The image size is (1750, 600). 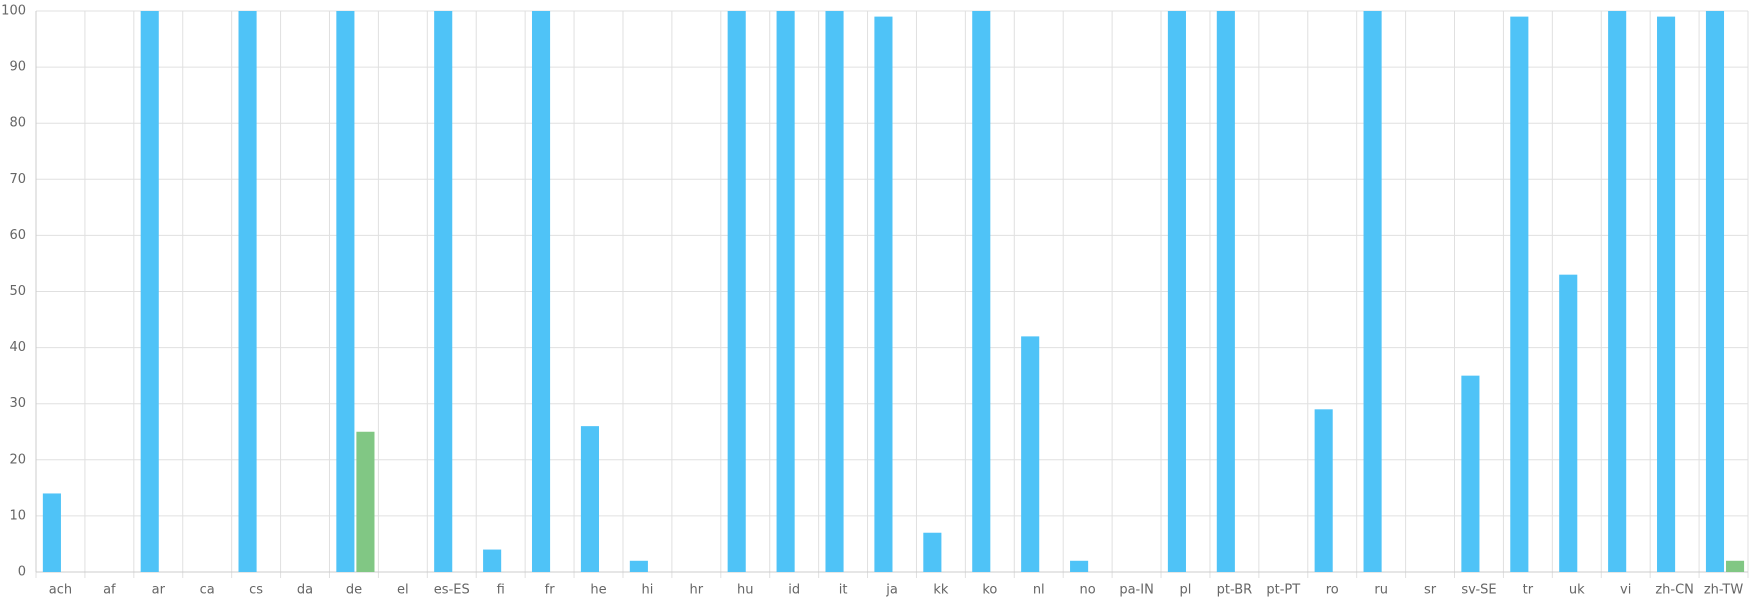 What do you see at coordinates (697, 590) in the screenshot?
I see `x-tick-label: hr` at bounding box center [697, 590].